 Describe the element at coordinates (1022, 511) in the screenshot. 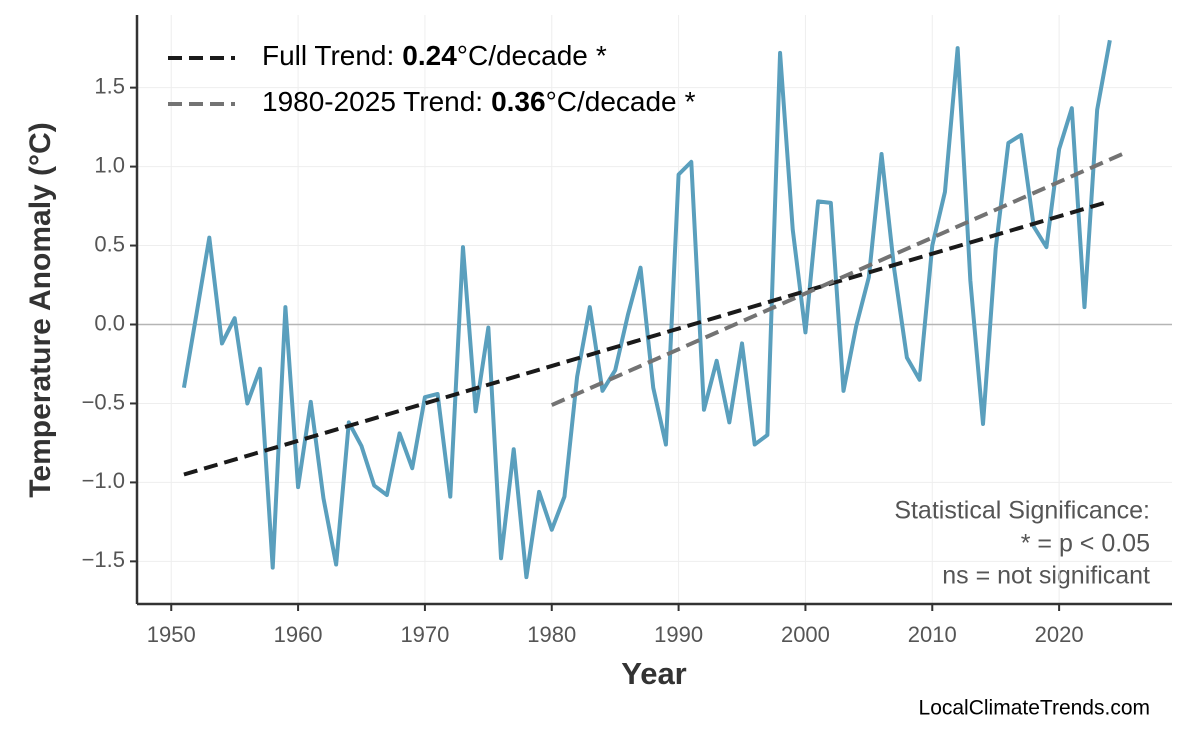

I see `annotation: Statistical Significance:` at that location.